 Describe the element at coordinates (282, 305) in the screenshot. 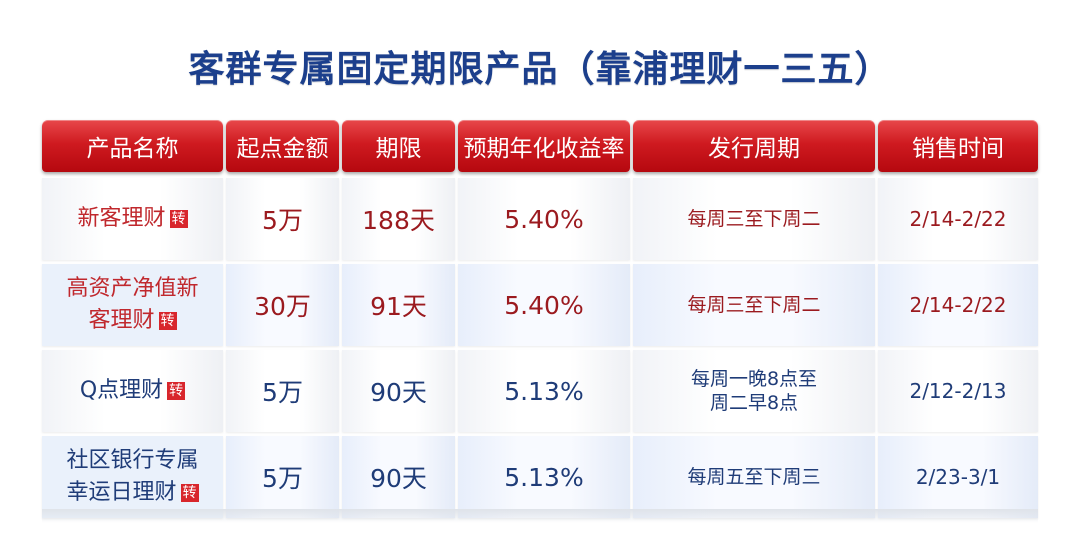

I see `min-amount: 30万` at that location.